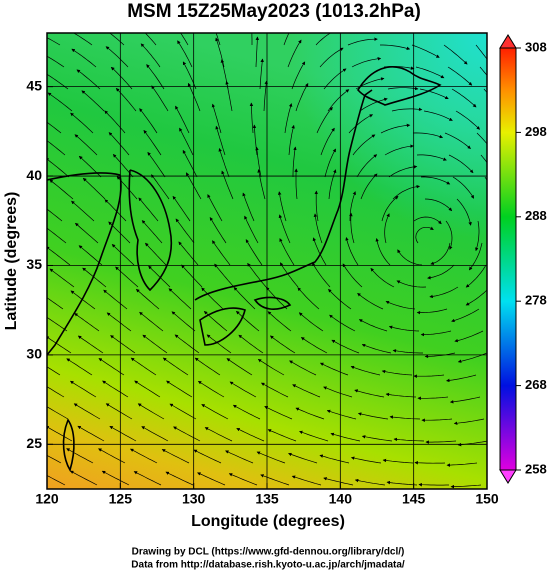  What do you see at coordinates (536, 215) in the screenshot?
I see `colorbar-tick-label: 288` at bounding box center [536, 215].